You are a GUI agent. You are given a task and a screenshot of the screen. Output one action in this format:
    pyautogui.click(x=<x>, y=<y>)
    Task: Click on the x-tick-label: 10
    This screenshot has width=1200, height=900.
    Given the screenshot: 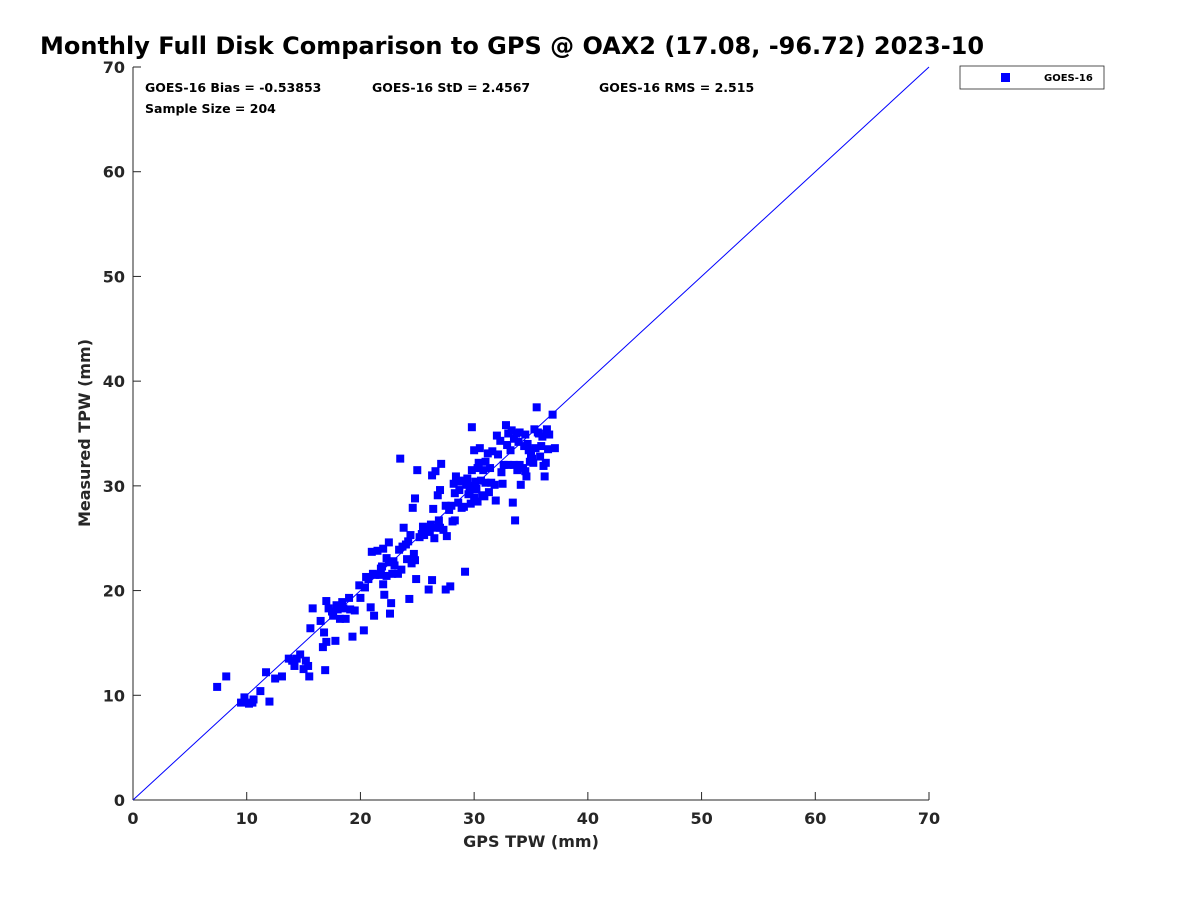 What is the action you would take?
    pyautogui.click(x=247, y=818)
    